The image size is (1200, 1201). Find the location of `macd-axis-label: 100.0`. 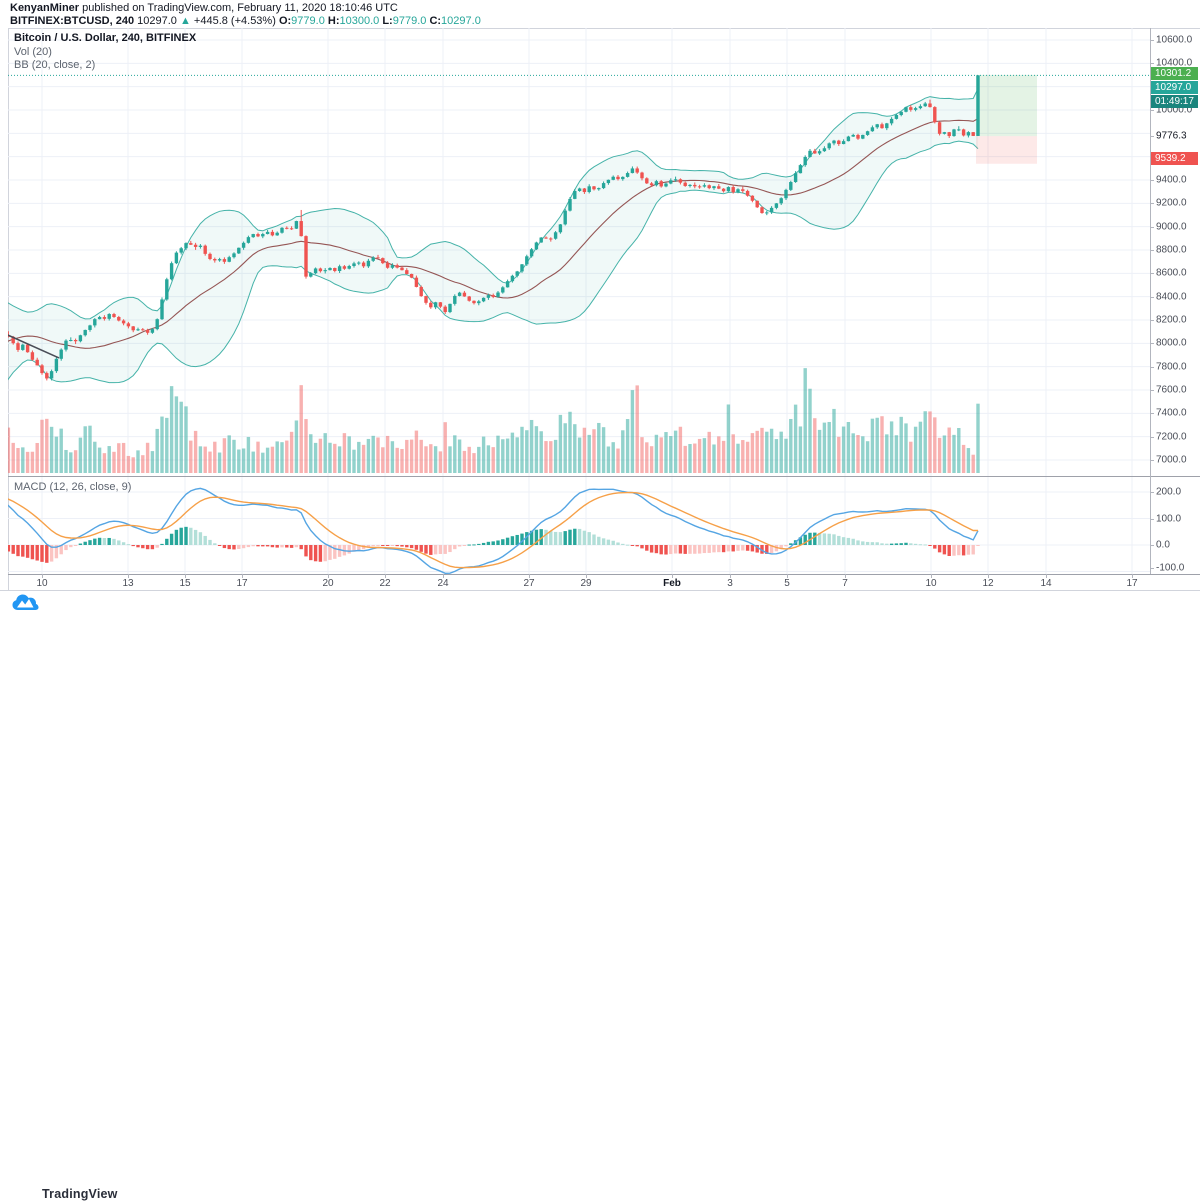

macd-axis-label: 100.0 is located at coordinates (1169, 518).